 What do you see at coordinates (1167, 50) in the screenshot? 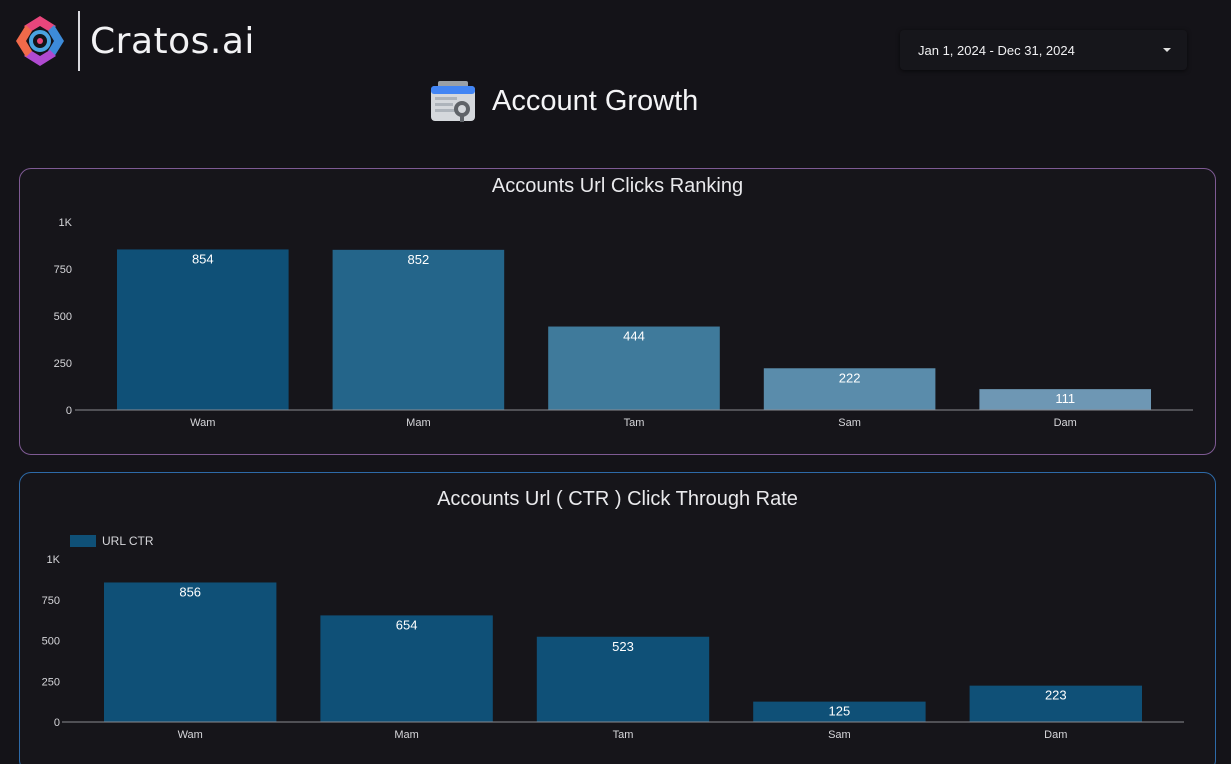
I see `chevron-down-icon` at bounding box center [1167, 50].